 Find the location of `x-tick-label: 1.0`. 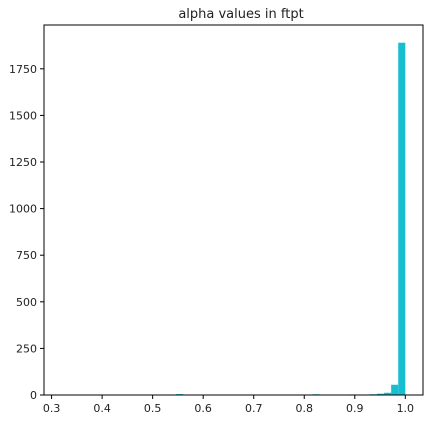

x-tick-label: 1.0 is located at coordinates (406, 408).